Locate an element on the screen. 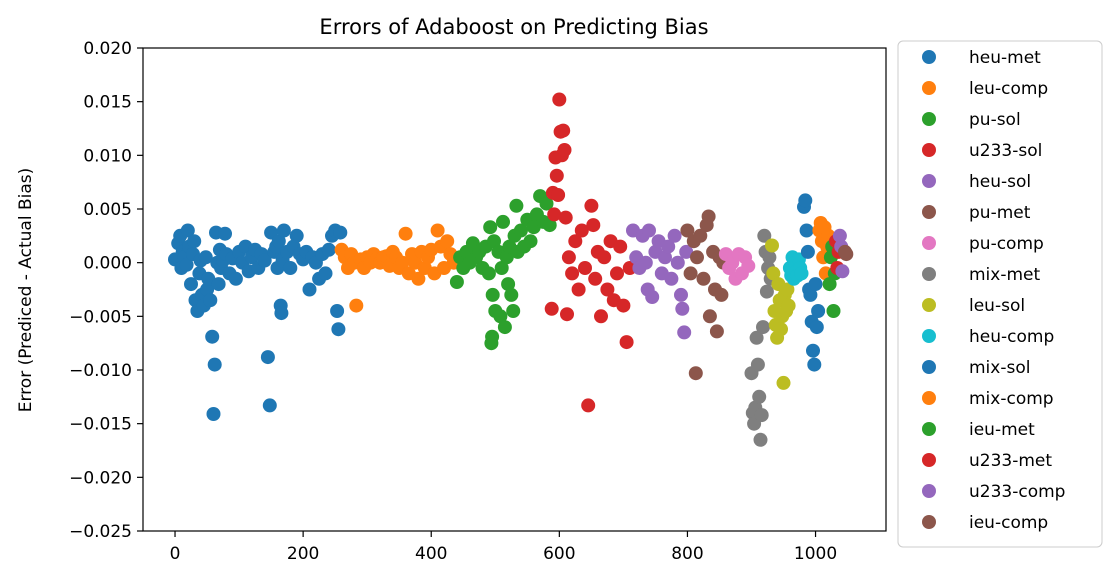  series-pu-comp is located at coordinates (737, 266).